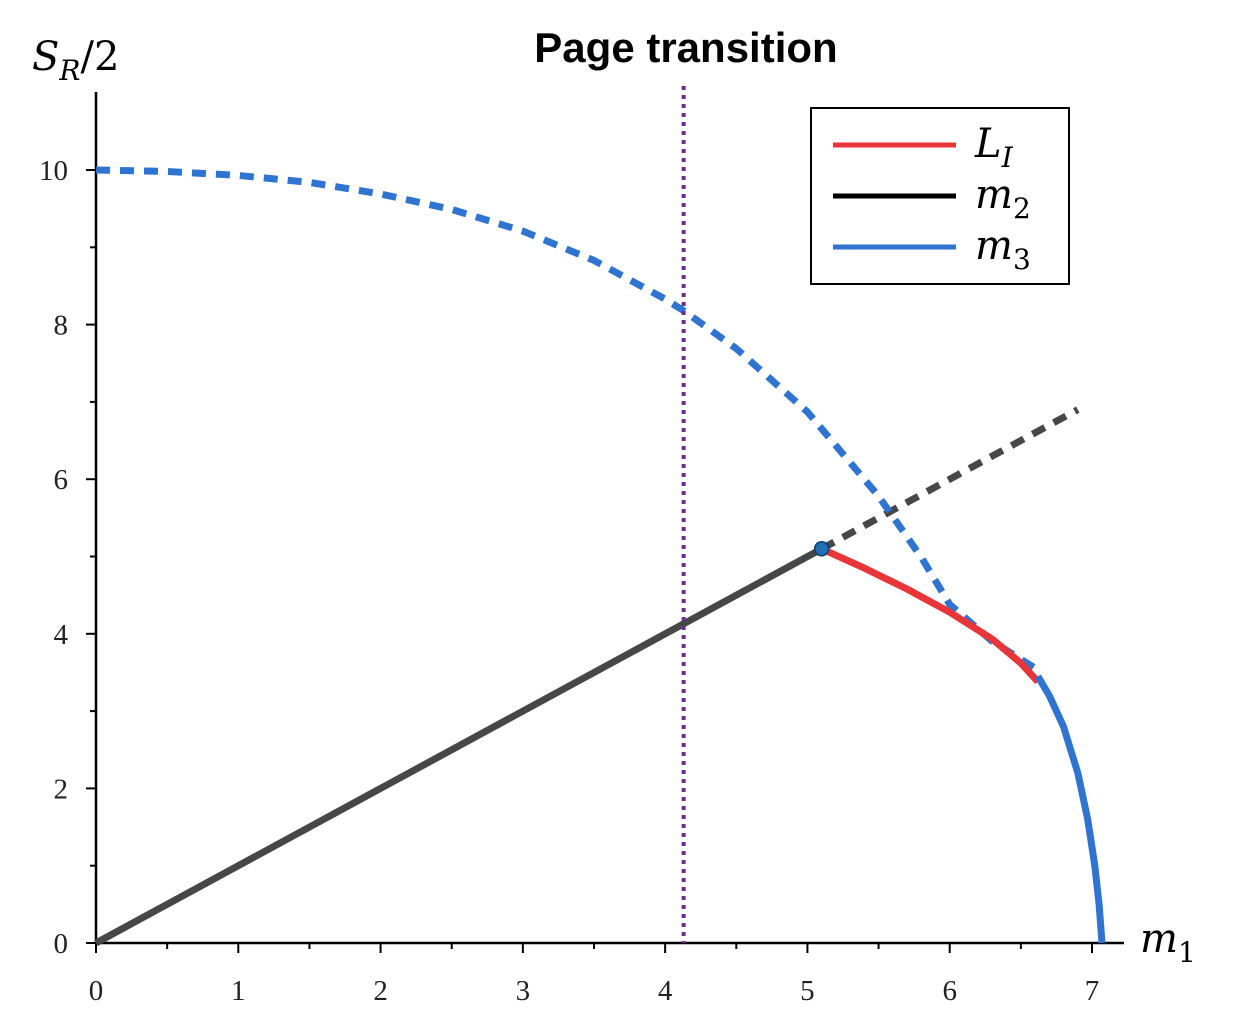 This screenshot has height=1024, width=1244. What do you see at coordinates (1007, 157) in the screenshot?
I see `legend-label-sub: I` at bounding box center [1007, 157].